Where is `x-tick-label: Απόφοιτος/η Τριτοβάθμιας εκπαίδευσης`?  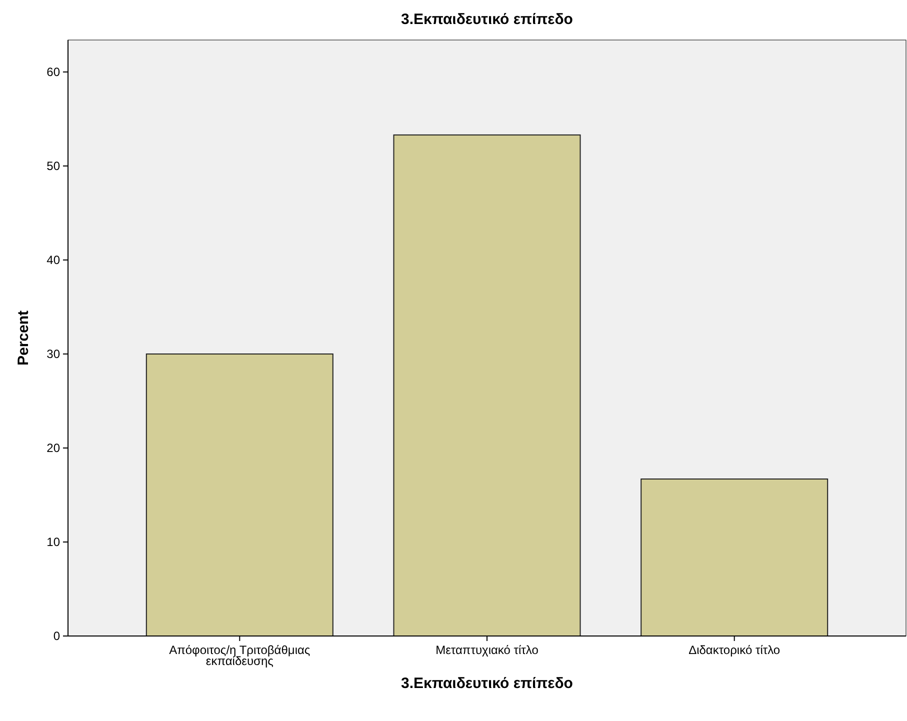
x-tick-label: Απόφοιτος/η Τριτοβάθμιας εκπαίδευσης is located at coordinates (239, 655).